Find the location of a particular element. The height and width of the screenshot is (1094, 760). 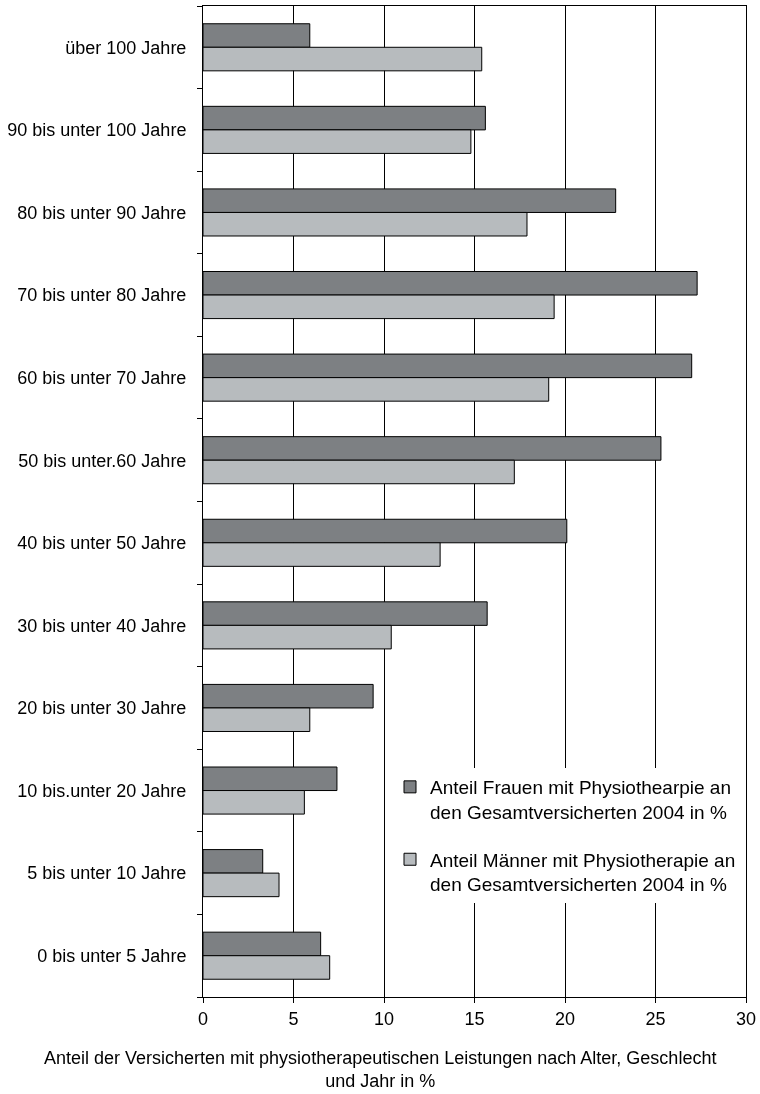

y-tick-label: 20 bis unter 30 Jahre is located at coordinates (102, 708).